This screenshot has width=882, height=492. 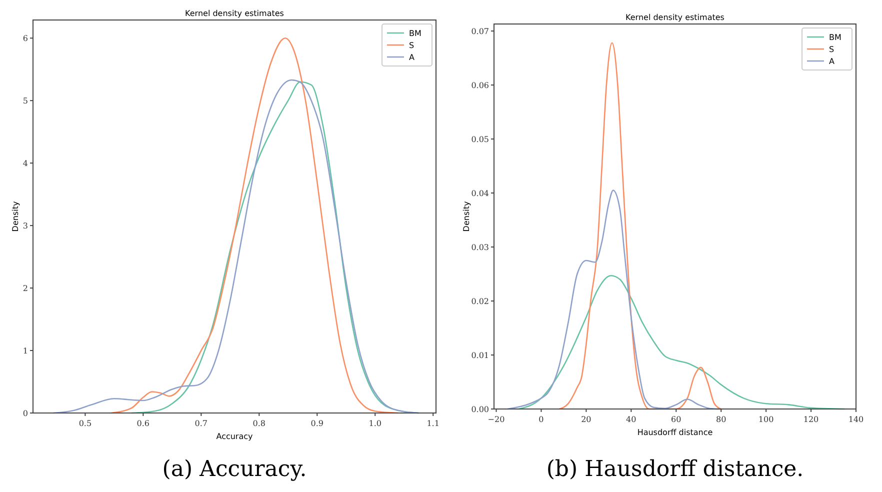 What do you see at coordinates (201, 423) in the screenshot?
I see `x-tick-label: 0.7` at bounding box center [201, 423].